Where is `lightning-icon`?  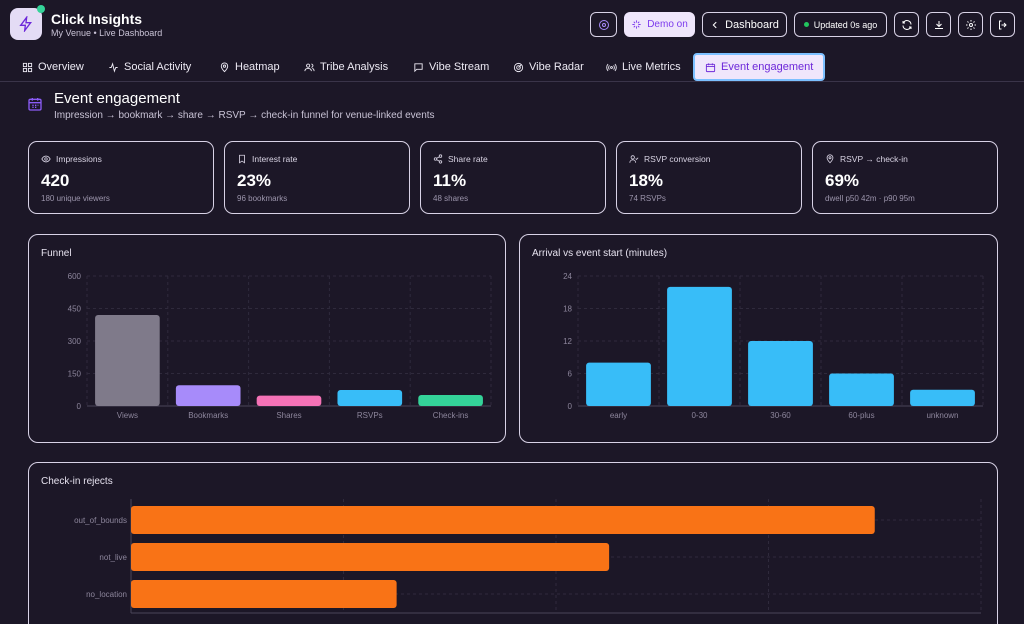 lightning-icon is located at coordinates (25, 24).